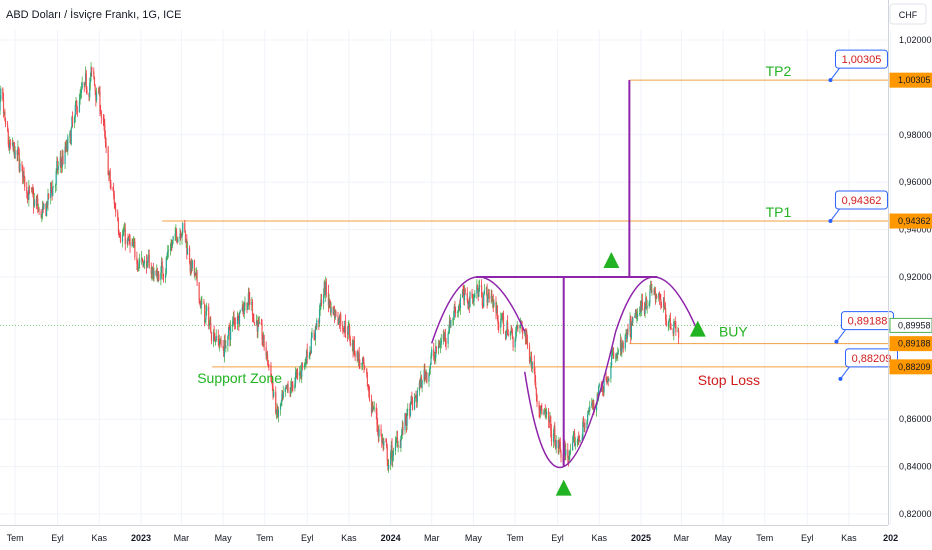 The width and height of the screenshot is (932, 550). I want to click on currency-button, so click(908, 14).